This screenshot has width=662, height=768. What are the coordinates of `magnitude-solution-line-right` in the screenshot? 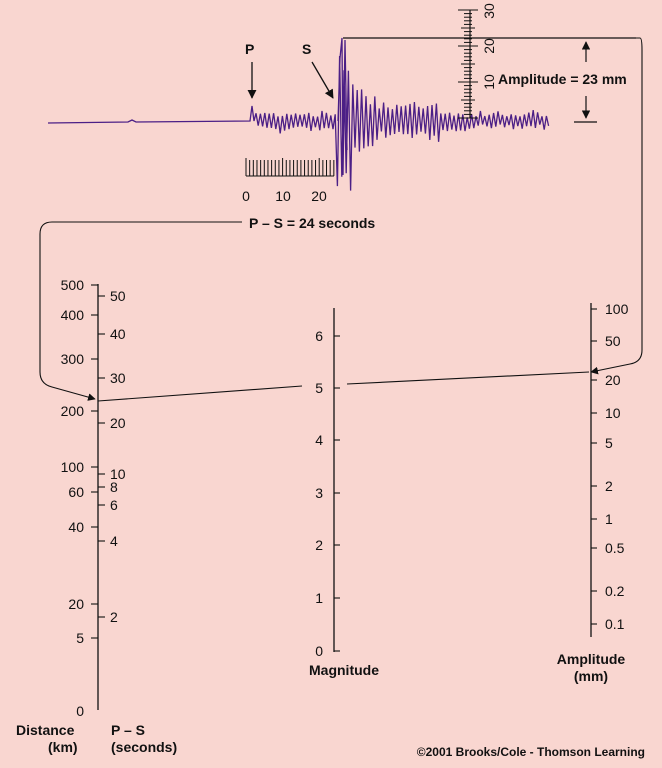 It's located at (468, 378).